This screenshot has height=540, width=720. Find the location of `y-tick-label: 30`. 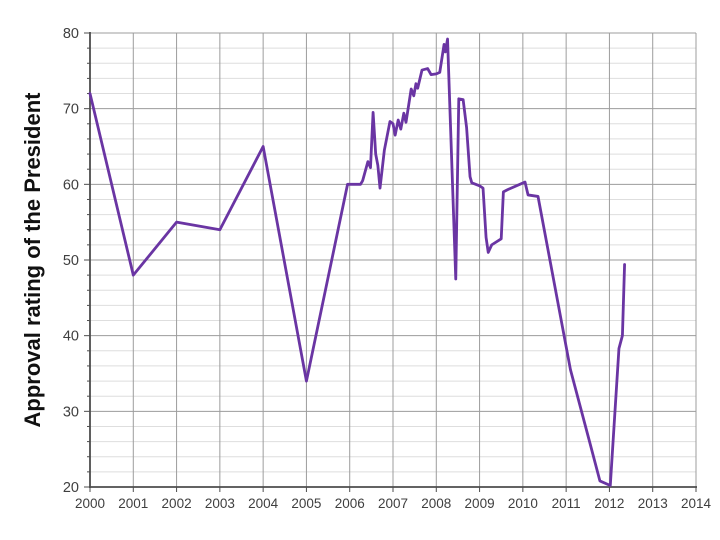

y-tick-label: 30 is located at coordinates (71, 412).